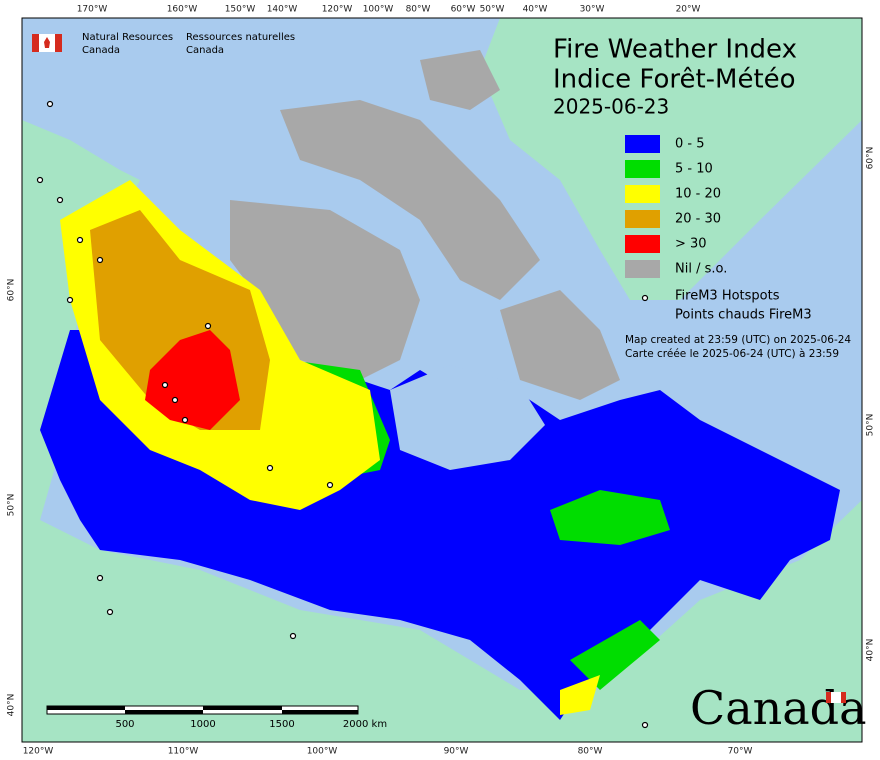 Image resolution: width=880 pixels, height=760 pixels. Describe the element at coordinates (182, 10) in the screenshot. I see `axis-label: 160°W` at that location.